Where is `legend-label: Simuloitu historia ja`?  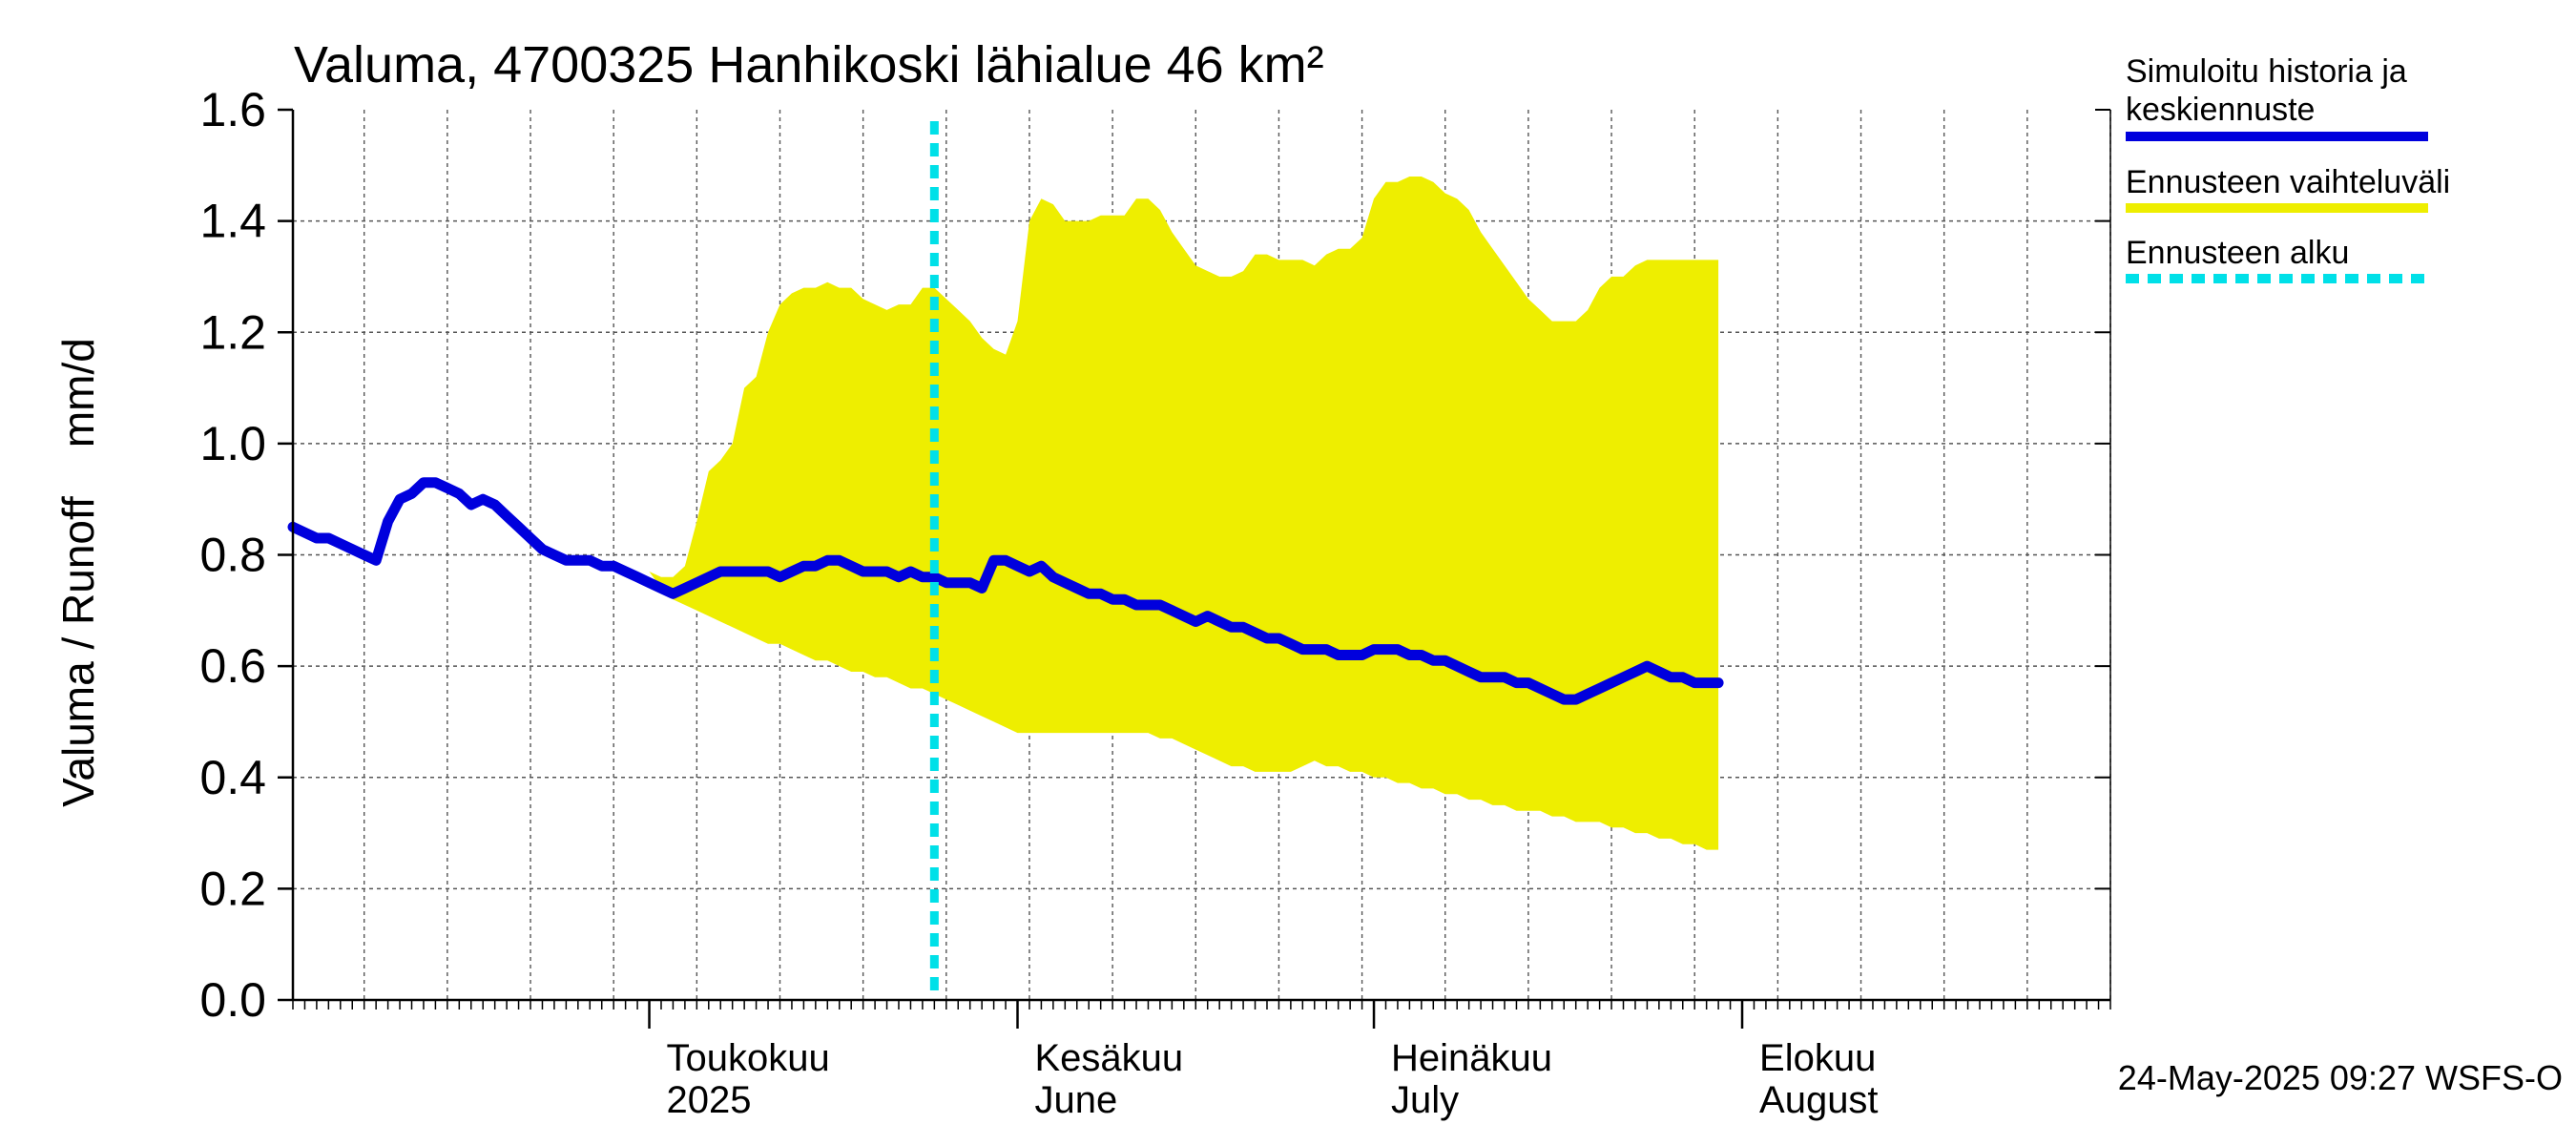 legend-label: Simuloitu historia ja is located at coordinates (2266, 71).